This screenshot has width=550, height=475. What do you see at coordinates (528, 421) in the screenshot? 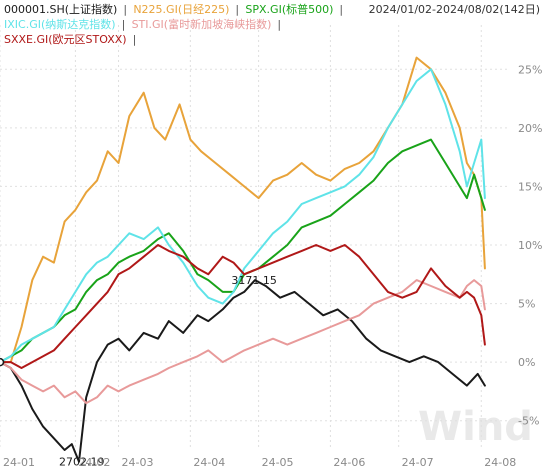
I see `y-tick-label: -5%` at bounding box center [528, 421].